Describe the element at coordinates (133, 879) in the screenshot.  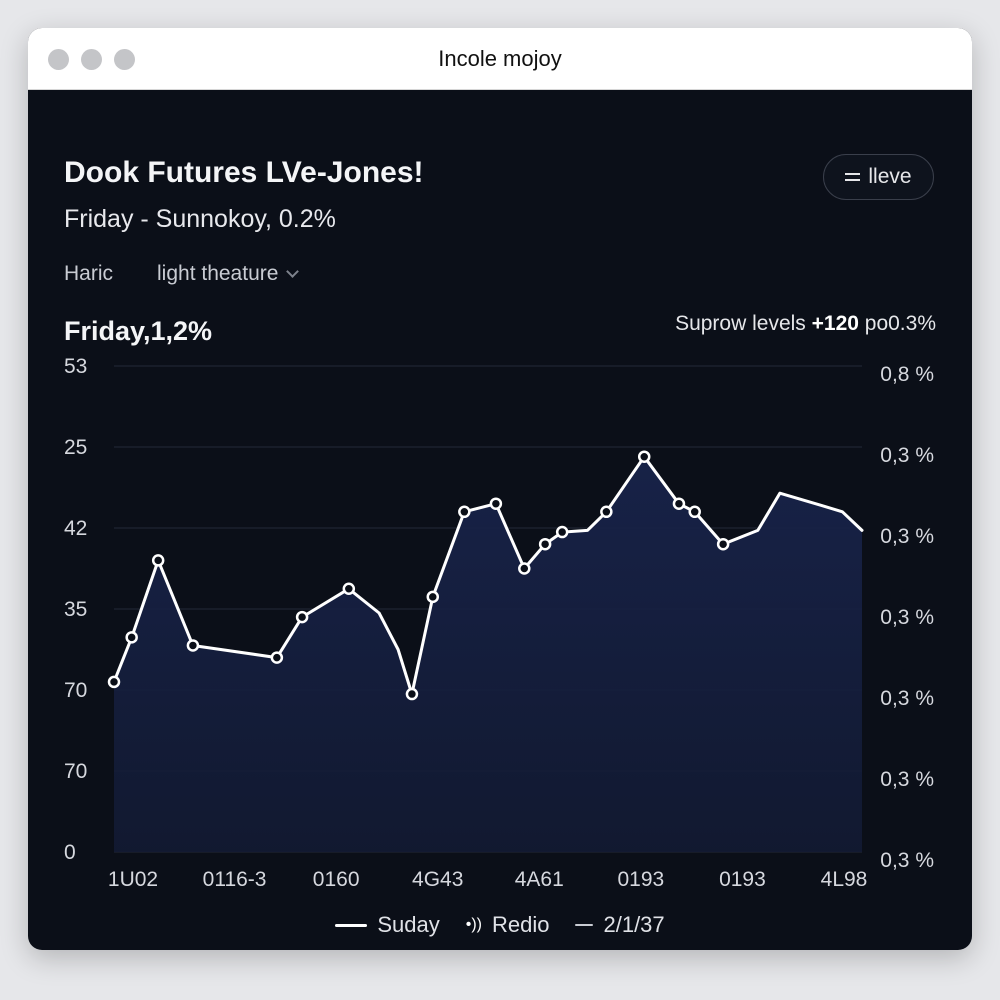
I see `x-tick-label: 1U02` at that location.